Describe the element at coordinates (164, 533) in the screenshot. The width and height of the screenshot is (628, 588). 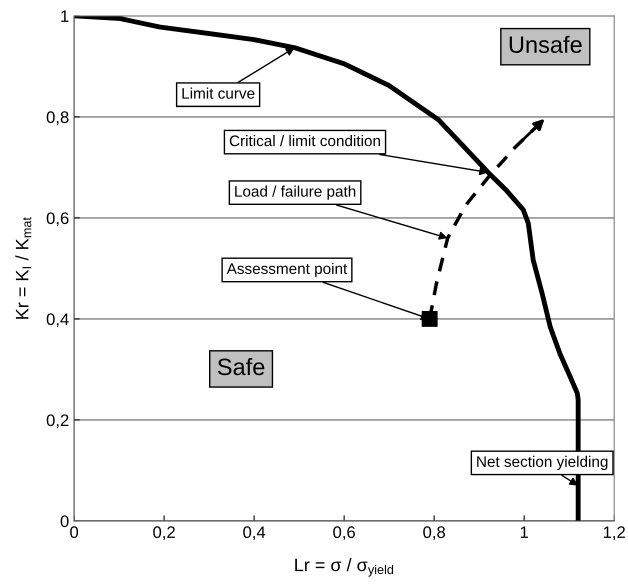
I see `x-tick-label: 0,2` at that location.